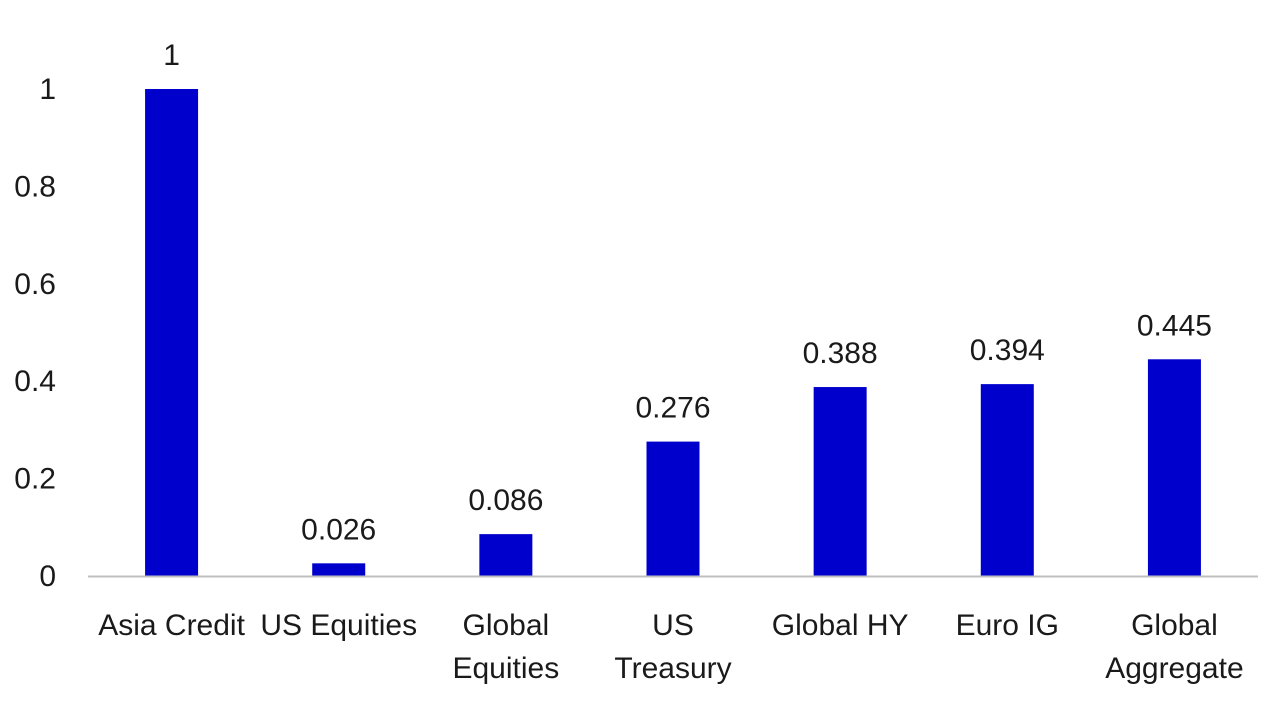 Image resolution: width=1280 pixels, height=720 pixels. Describe the element at coordinates (1174, 325) in the screenshot. I see `data-label: 0.445` at that location.